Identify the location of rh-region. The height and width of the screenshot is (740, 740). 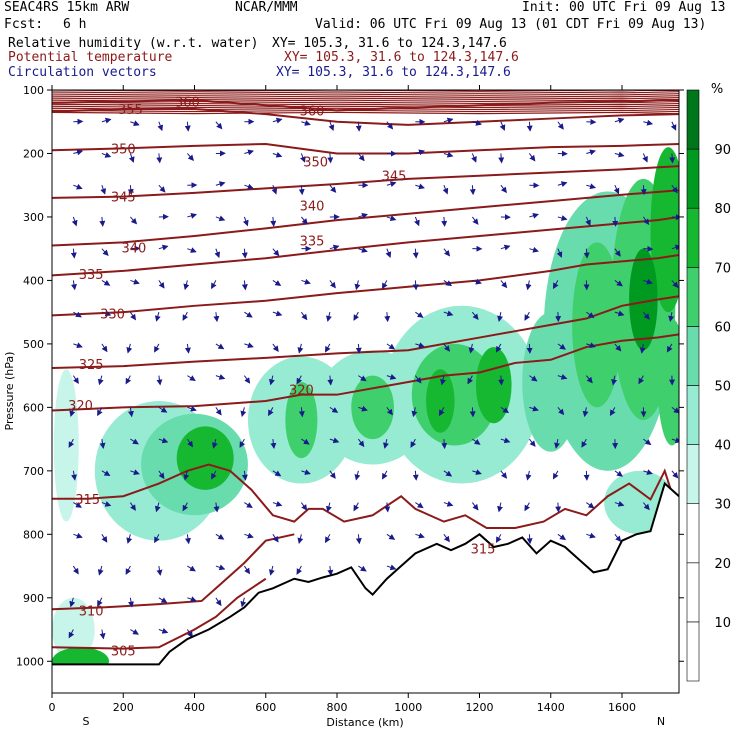
(440, 401).